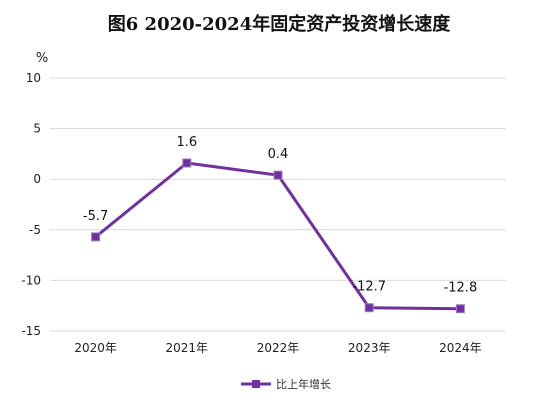 Image resolution: width=559 pixels, height=420 pixels. I want to click on y-tick-label: -15, so click(31, 331).